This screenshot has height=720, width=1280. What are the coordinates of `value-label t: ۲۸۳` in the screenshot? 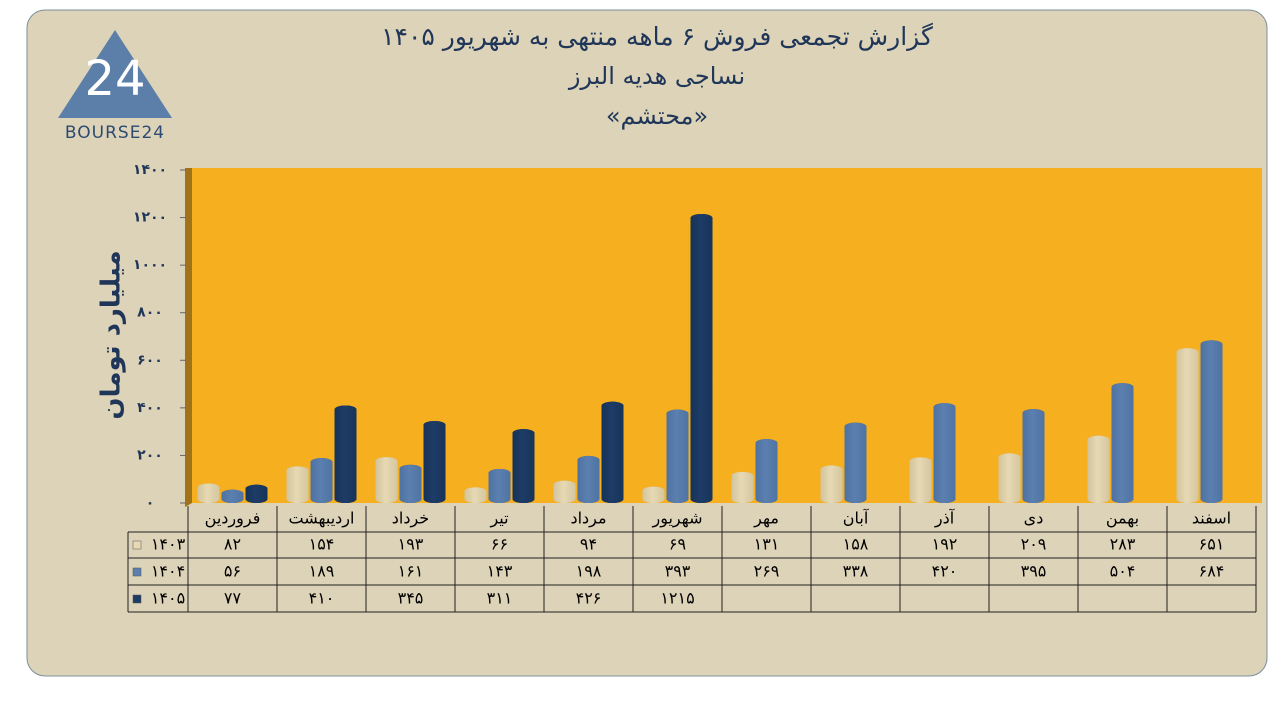 It's located at (1123, 544).